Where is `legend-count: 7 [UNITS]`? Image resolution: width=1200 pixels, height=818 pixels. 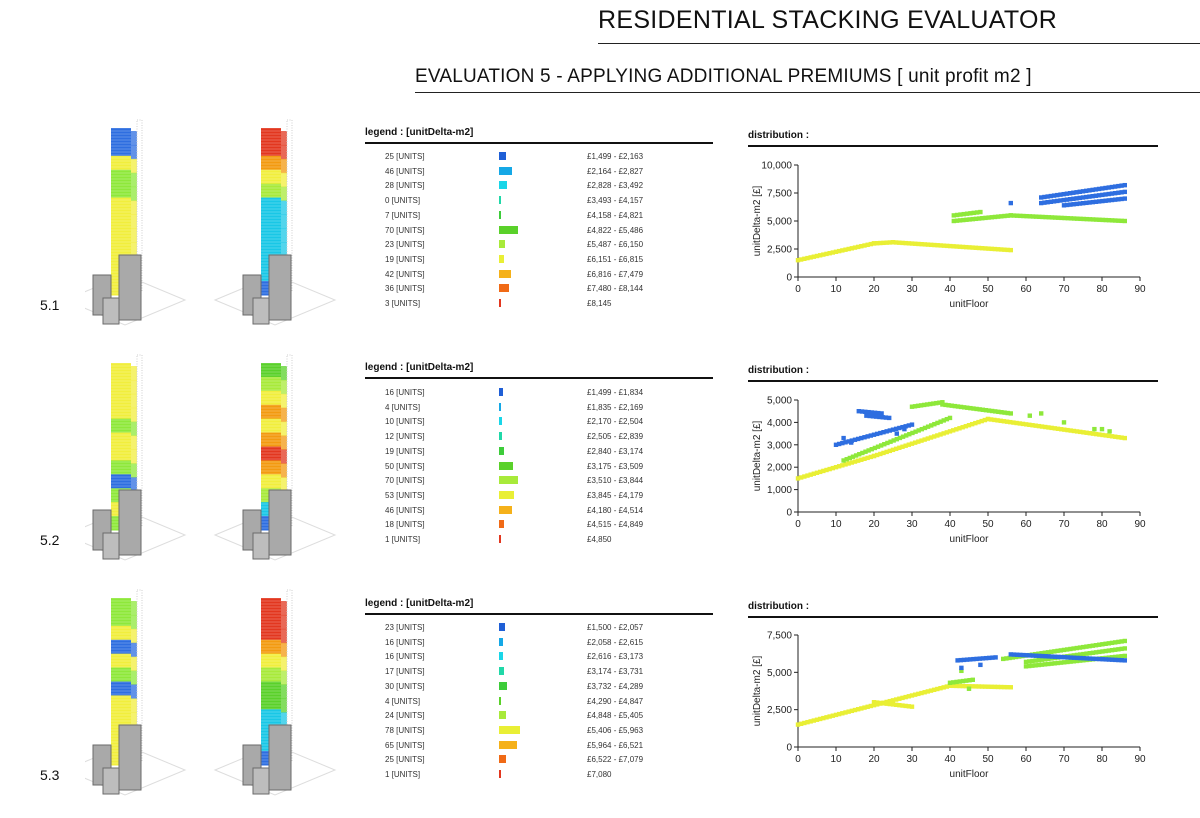
legend-count: 7 [UNITS] is located at coordinates (403, 215).